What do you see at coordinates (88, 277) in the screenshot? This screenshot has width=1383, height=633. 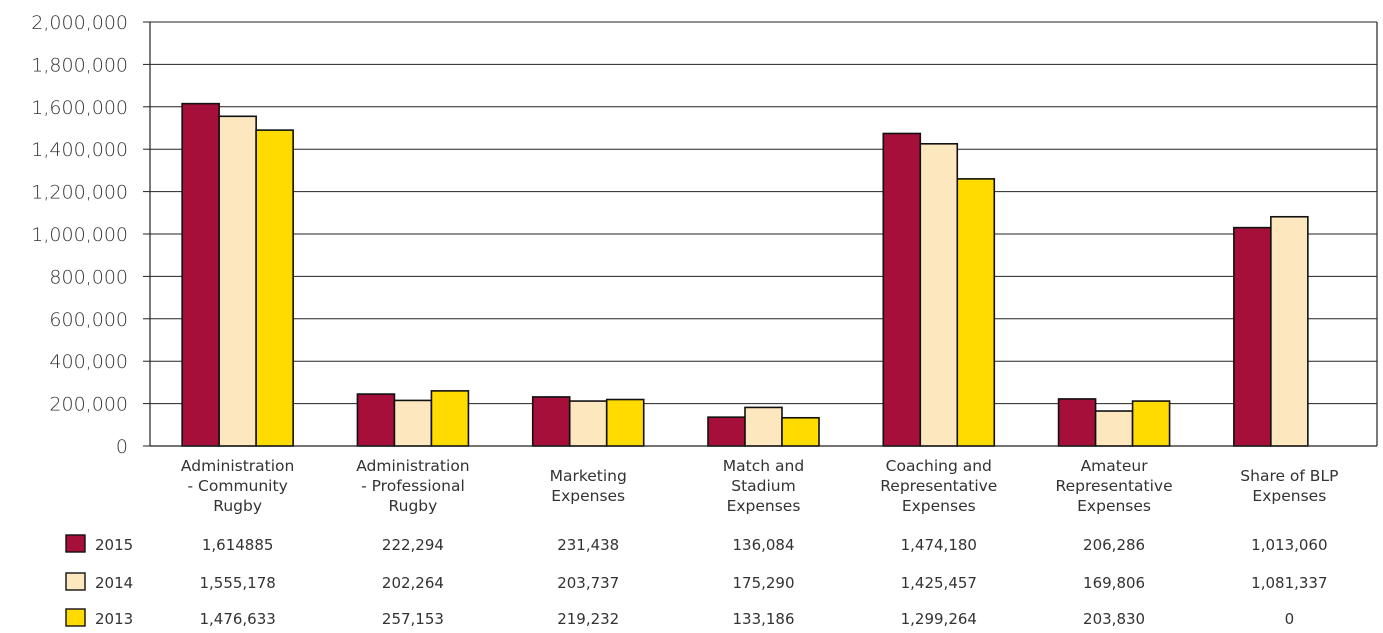 I see `y-tick-label: 800,000` at bounding box center [88, 277].